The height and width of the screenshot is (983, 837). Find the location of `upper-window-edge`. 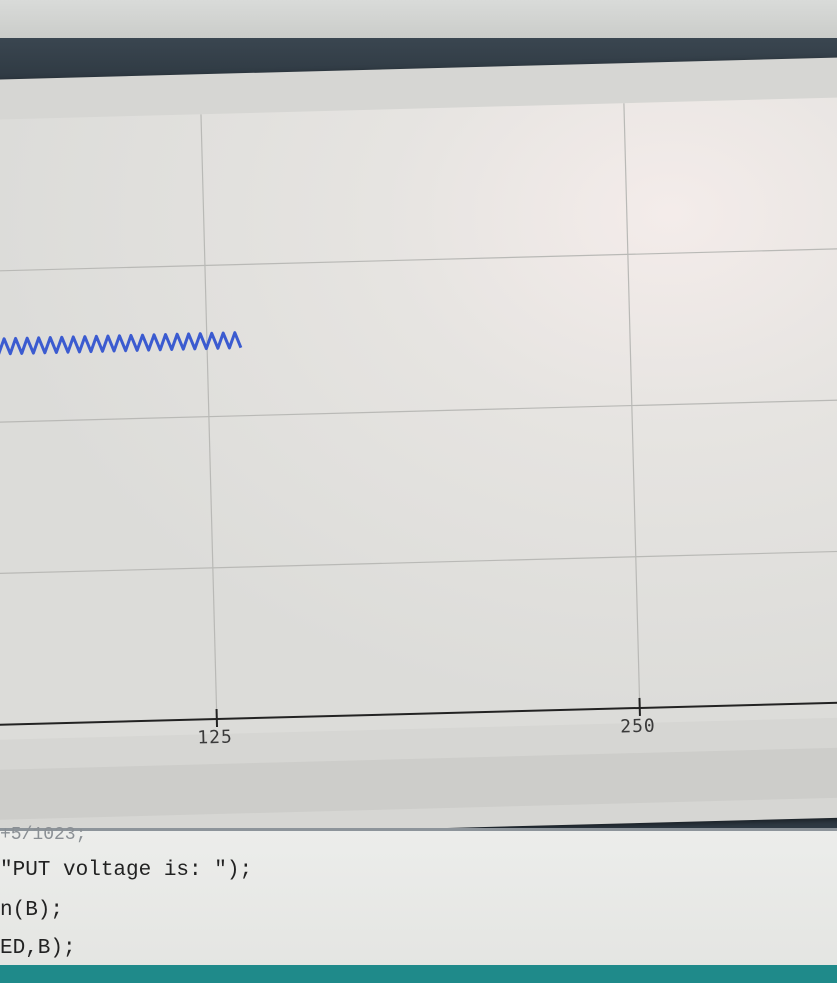

upper-window-edge is located at coordinates (418, 21).